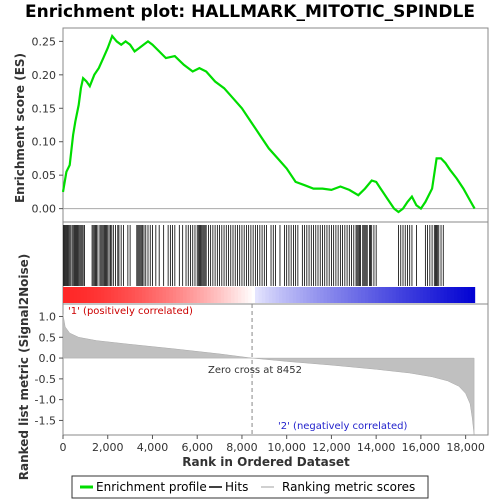 The height and width of the screenshot is (500, 500). I want to click on rank-color-bar, so click(269, 295).